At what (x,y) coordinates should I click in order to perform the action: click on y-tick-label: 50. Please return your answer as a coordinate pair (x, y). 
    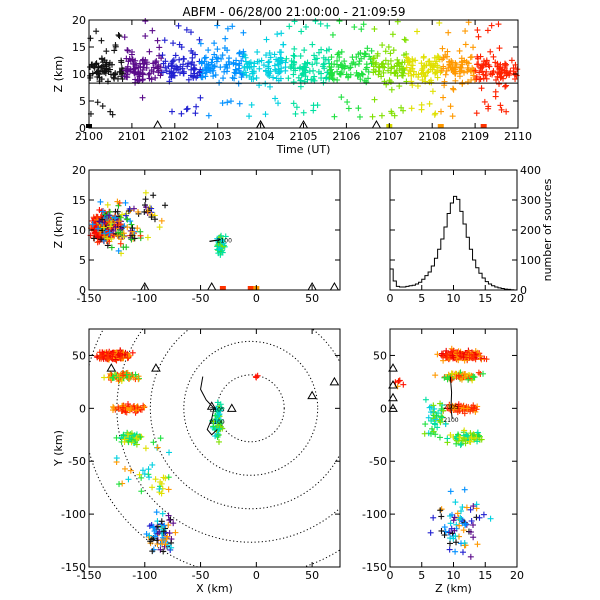
    Looking at the image, I should click on (79, 355).